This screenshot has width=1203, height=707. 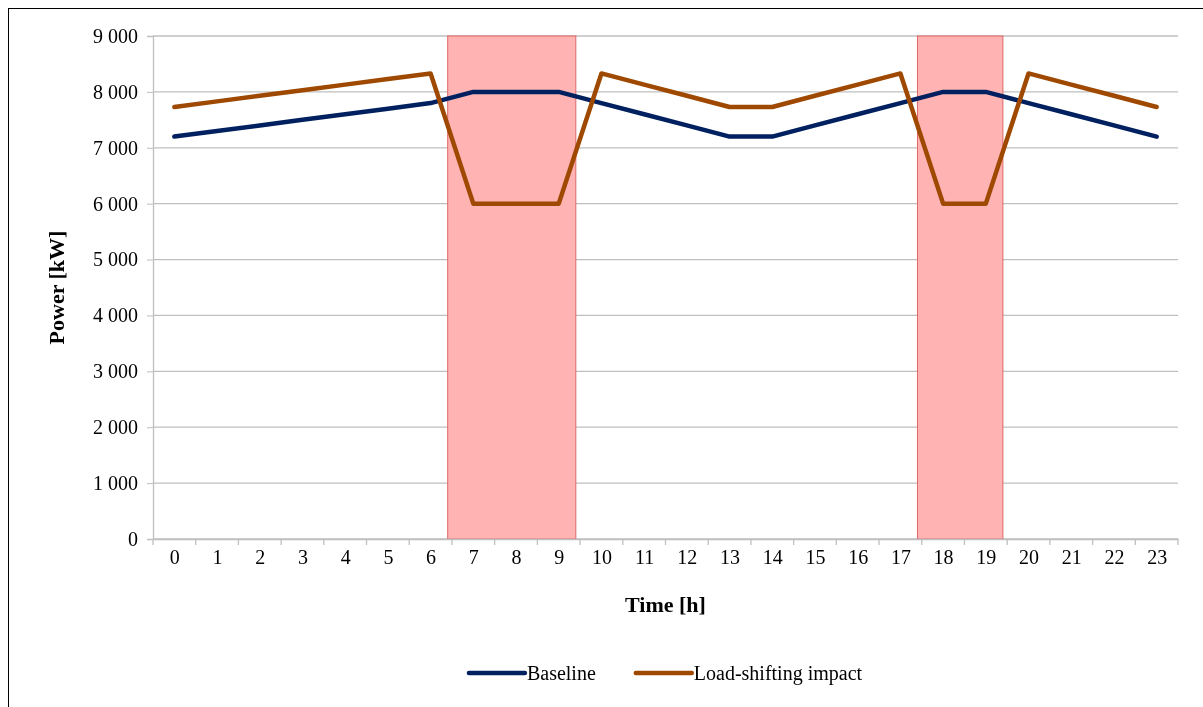 I want to click on x-tick-label: 14, so click(x=772, y=557).